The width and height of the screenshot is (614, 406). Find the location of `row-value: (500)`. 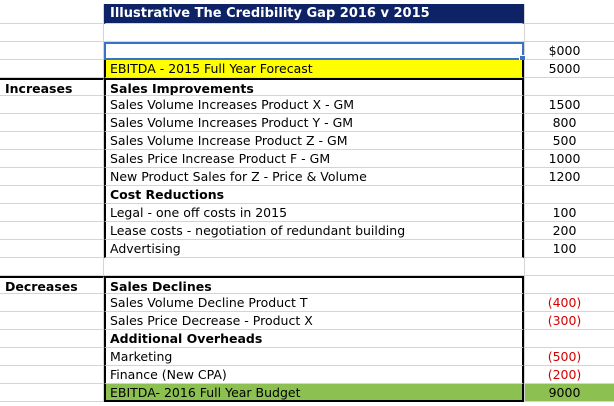

row-value: (500) is located at coordinates (569, 357).